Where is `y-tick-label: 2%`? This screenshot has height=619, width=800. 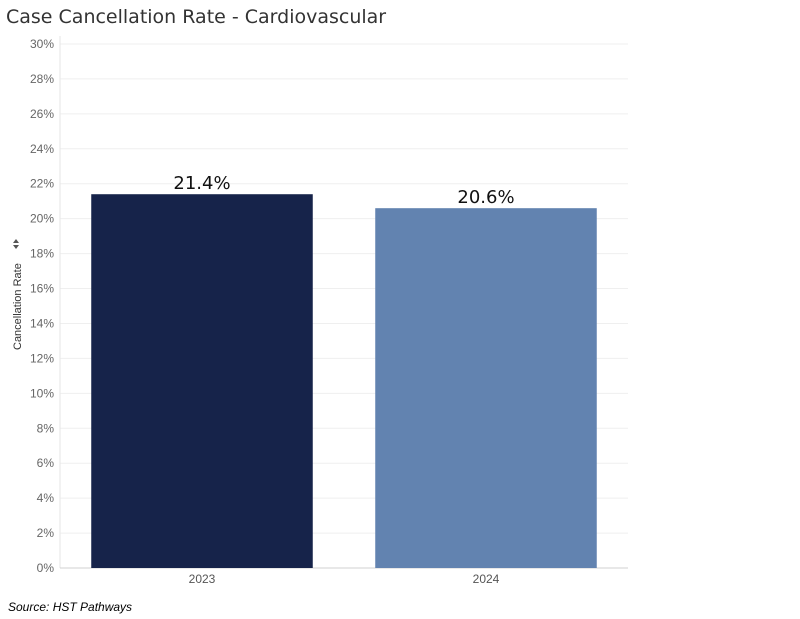 y-tick-label: 2% is located at coordinates (46, 533).